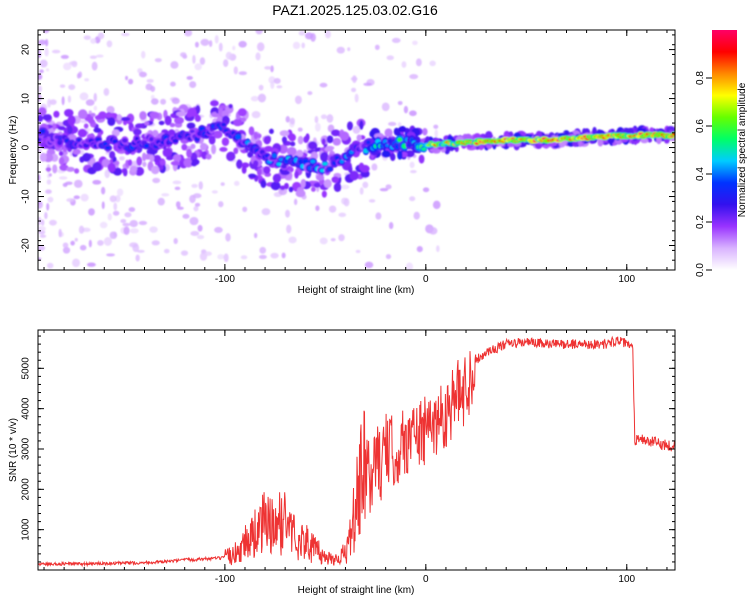 The height and width of the screenshot is (600, 750). Describe the element at coordinates (426, 279) in the screenshot. I see `spectrogram-x-tick-label: 0` at that location.